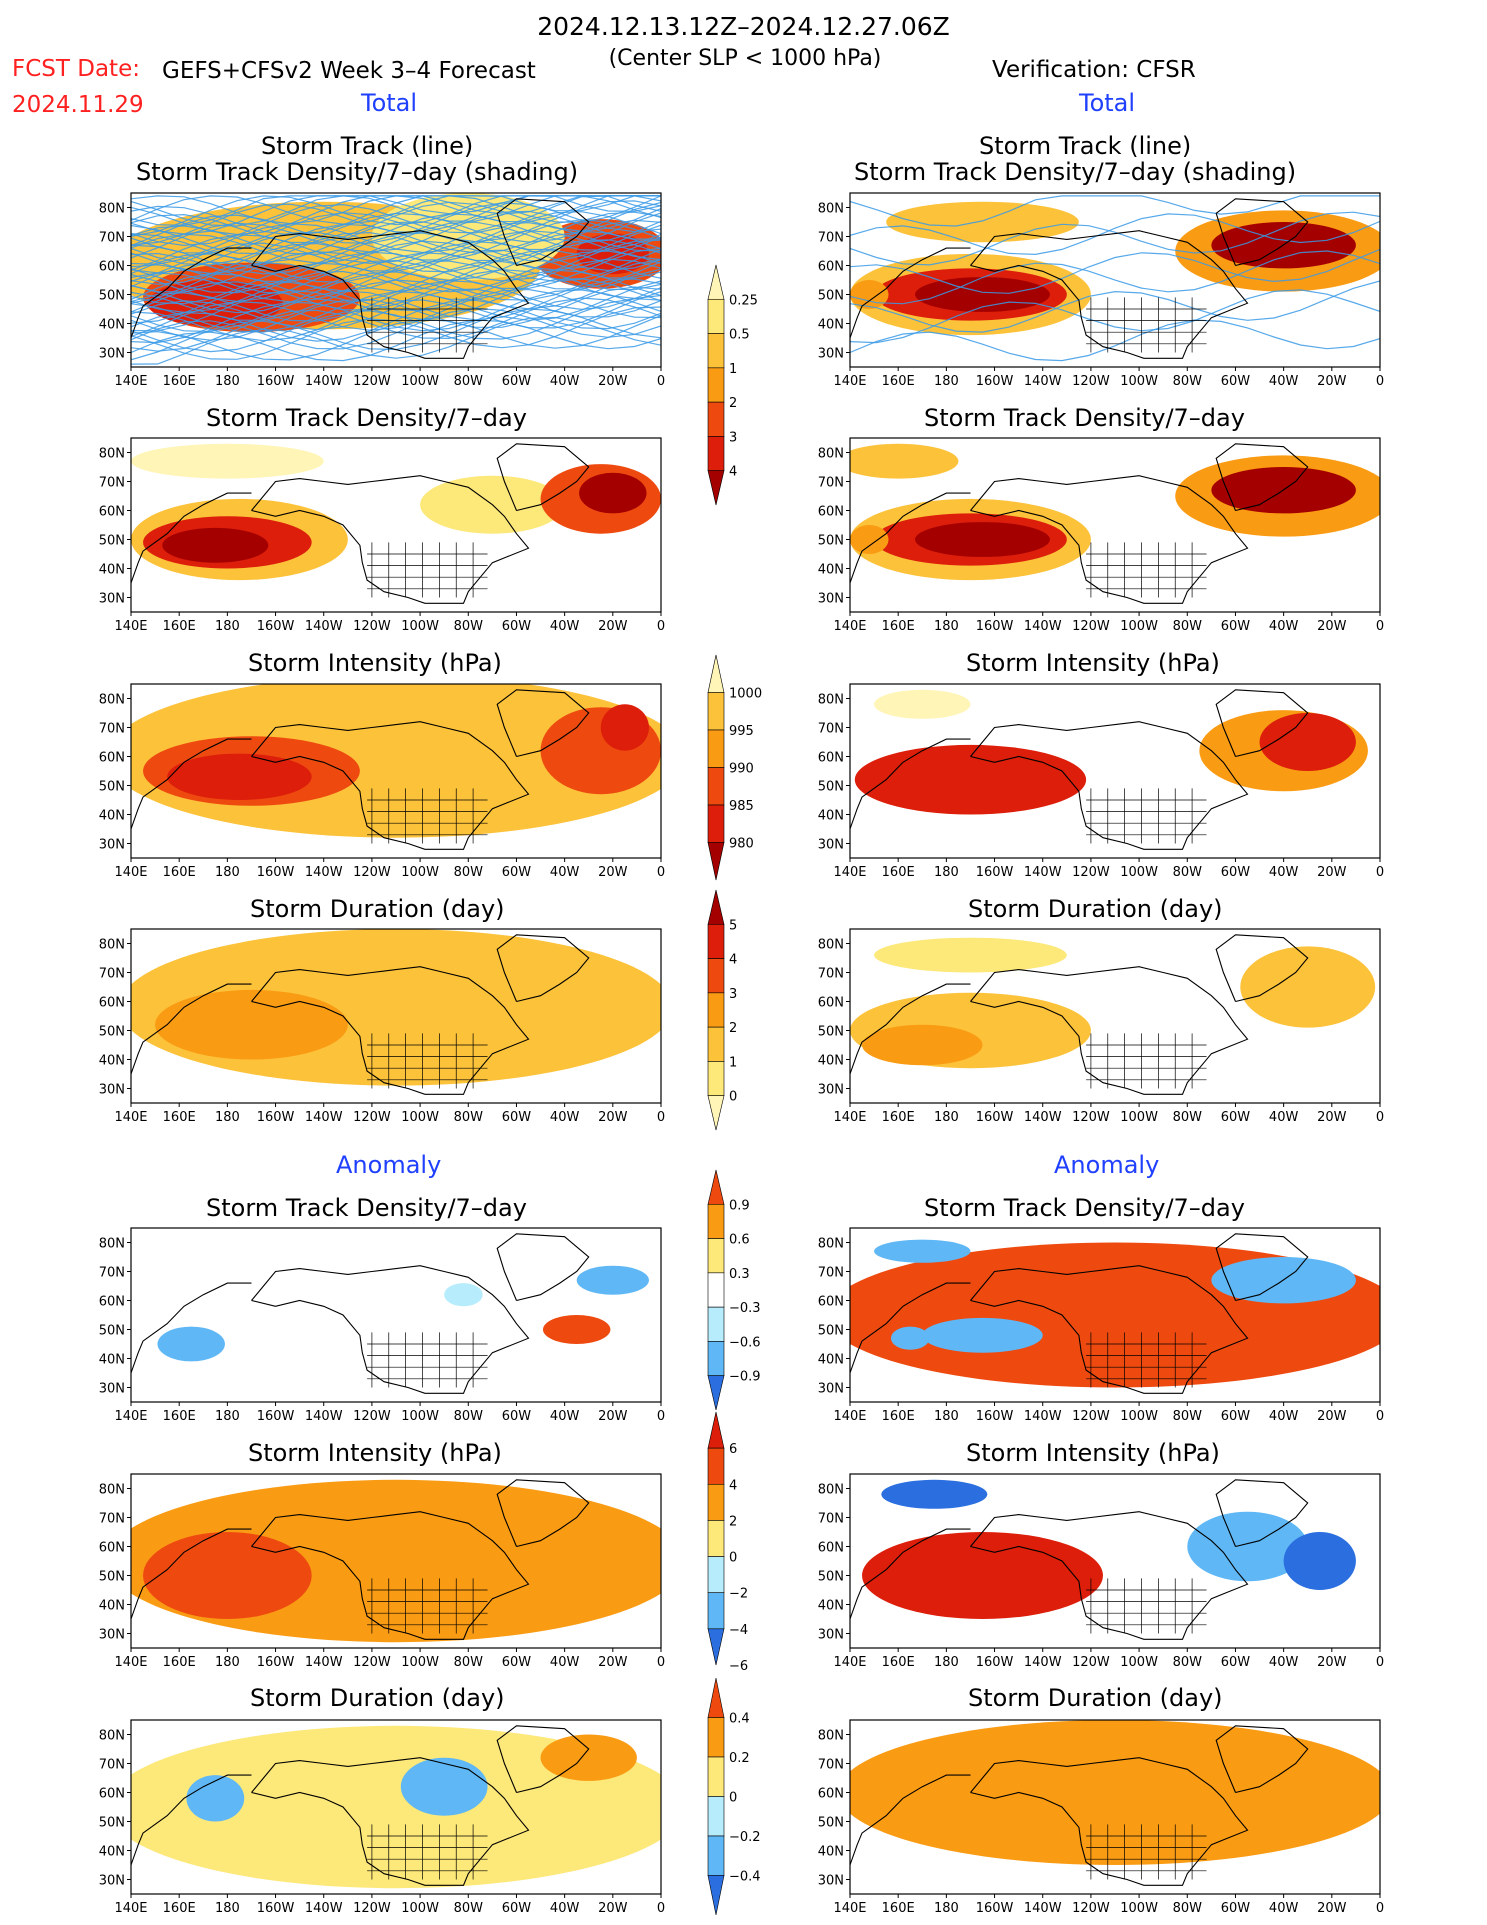 Image resolution: width=1487 pixels, height=1925 pixels. What do you see at coordinates (1284, 381) in the screenshot?
I see `x-tick-label: 40W` at bounding box center [1284, 381].